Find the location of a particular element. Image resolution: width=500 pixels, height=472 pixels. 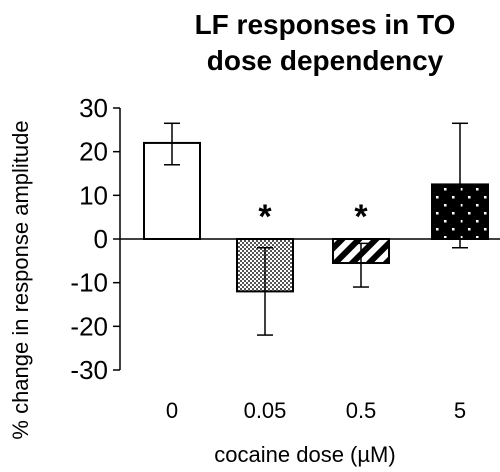

y-tick-label: 30 is located at coordinates (93, 108).